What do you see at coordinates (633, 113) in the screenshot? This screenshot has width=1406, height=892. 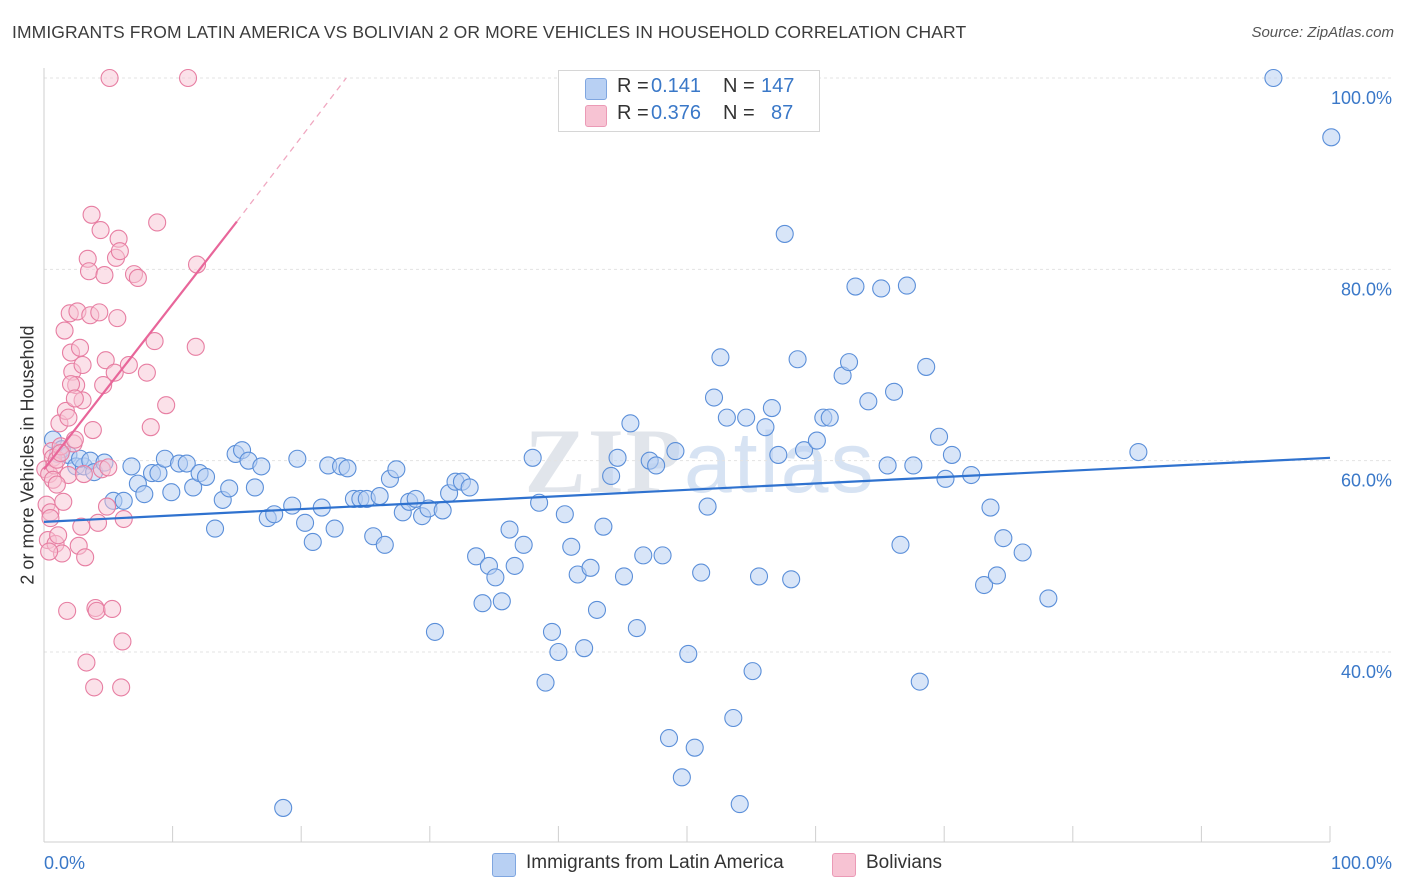 I see `legend-r-label: R =` at bounding box center [633, 113].